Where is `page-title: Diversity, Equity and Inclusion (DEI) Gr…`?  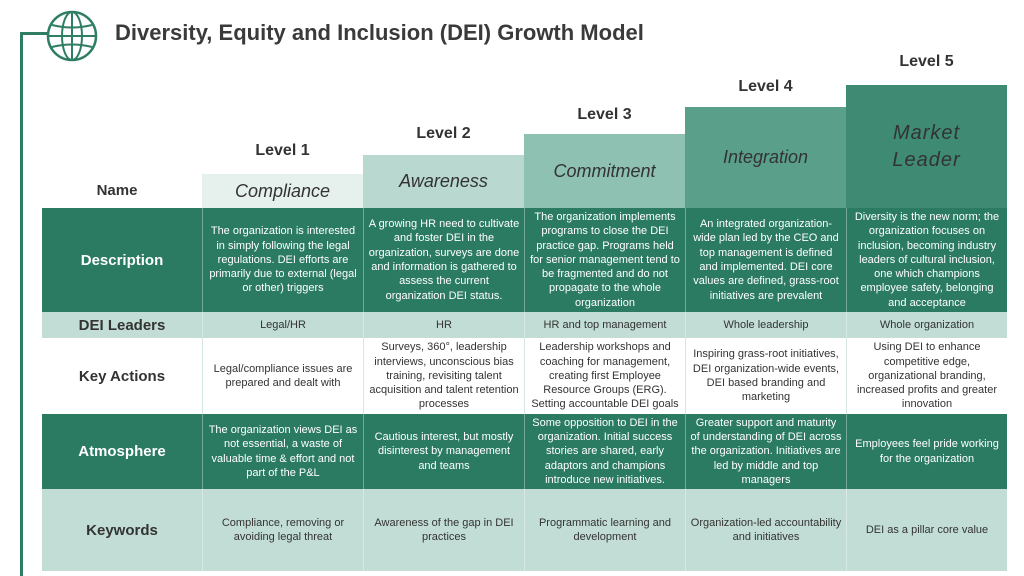
page-title: Diversity, Equity and Inclusion (DEI) Gr… is located at coordinates (379, 32).